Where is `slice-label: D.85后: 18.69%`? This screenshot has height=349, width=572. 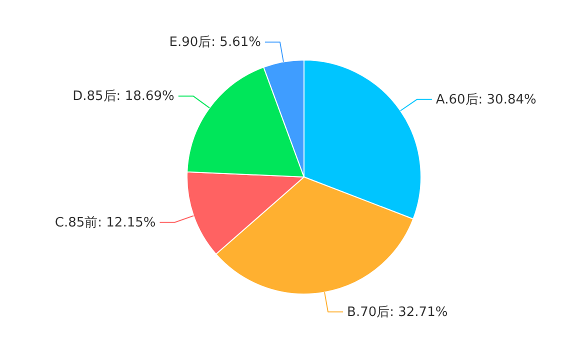 slice-label: D.85后: 18.69% is located at coordinates (123, 96).